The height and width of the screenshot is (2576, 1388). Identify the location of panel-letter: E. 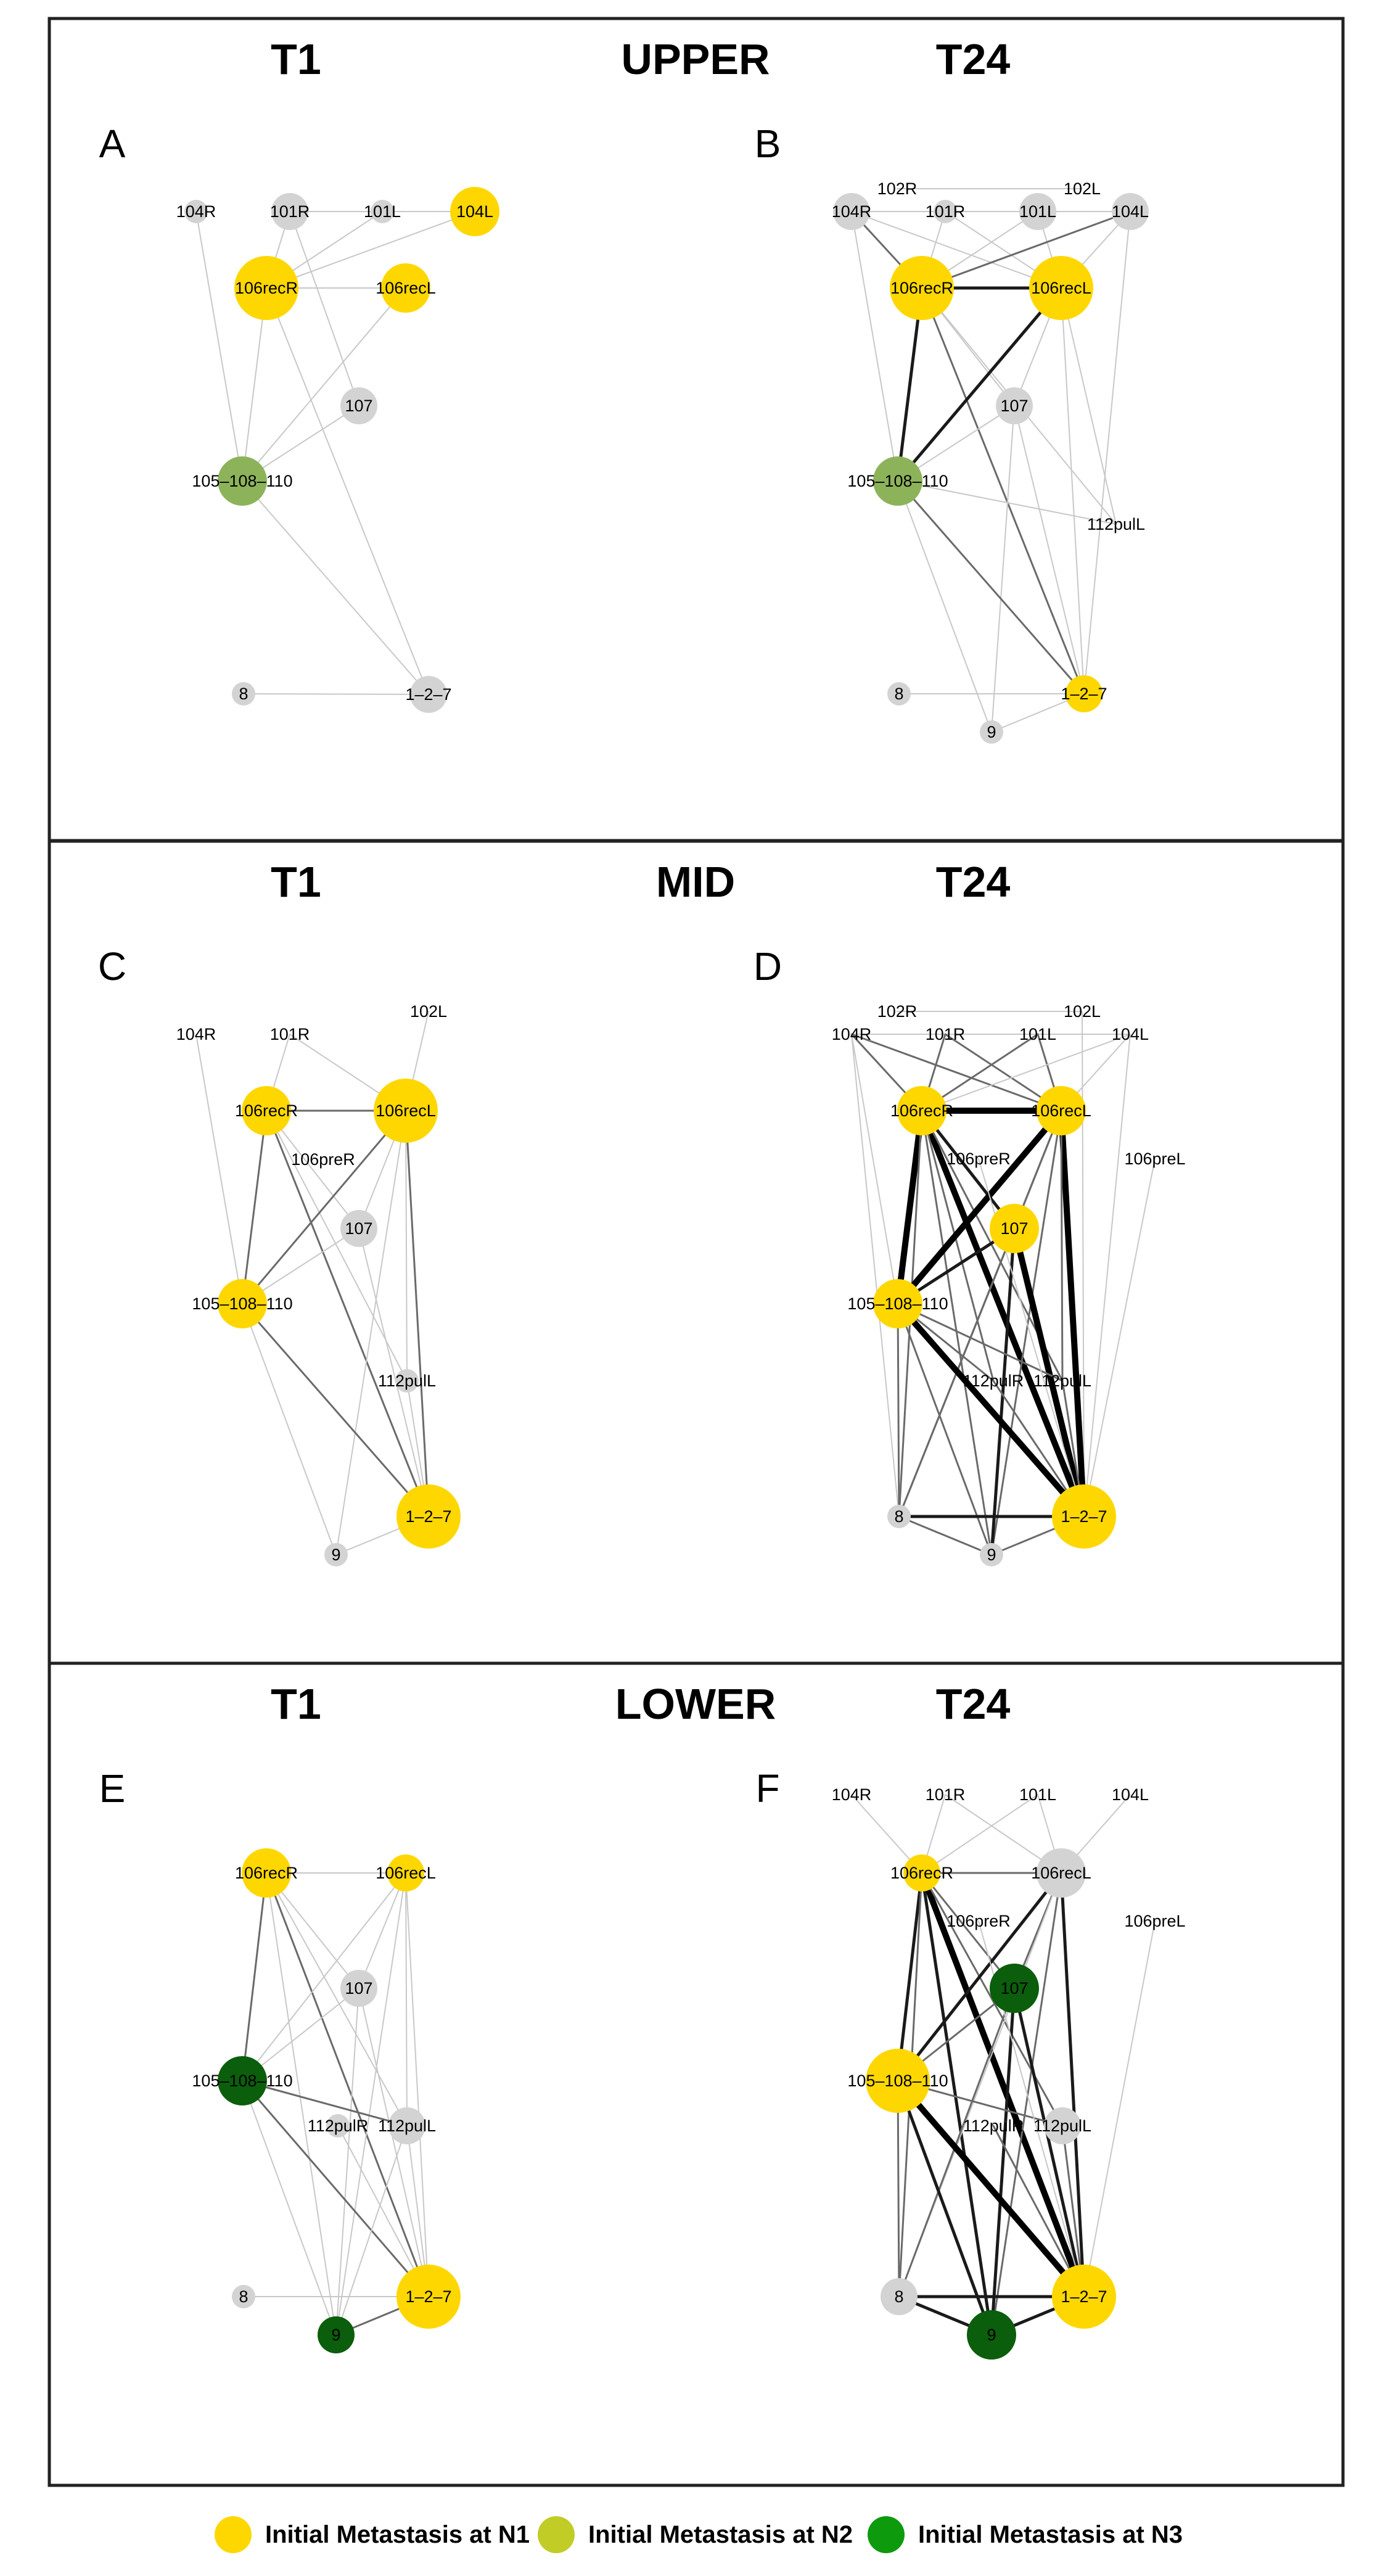
(113, 1788).